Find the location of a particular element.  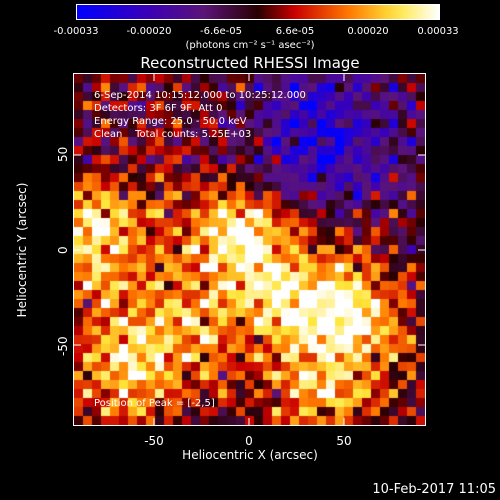

info-counts: Clean Total counts: 5.25E+03 is located at coordinates (173, 134).